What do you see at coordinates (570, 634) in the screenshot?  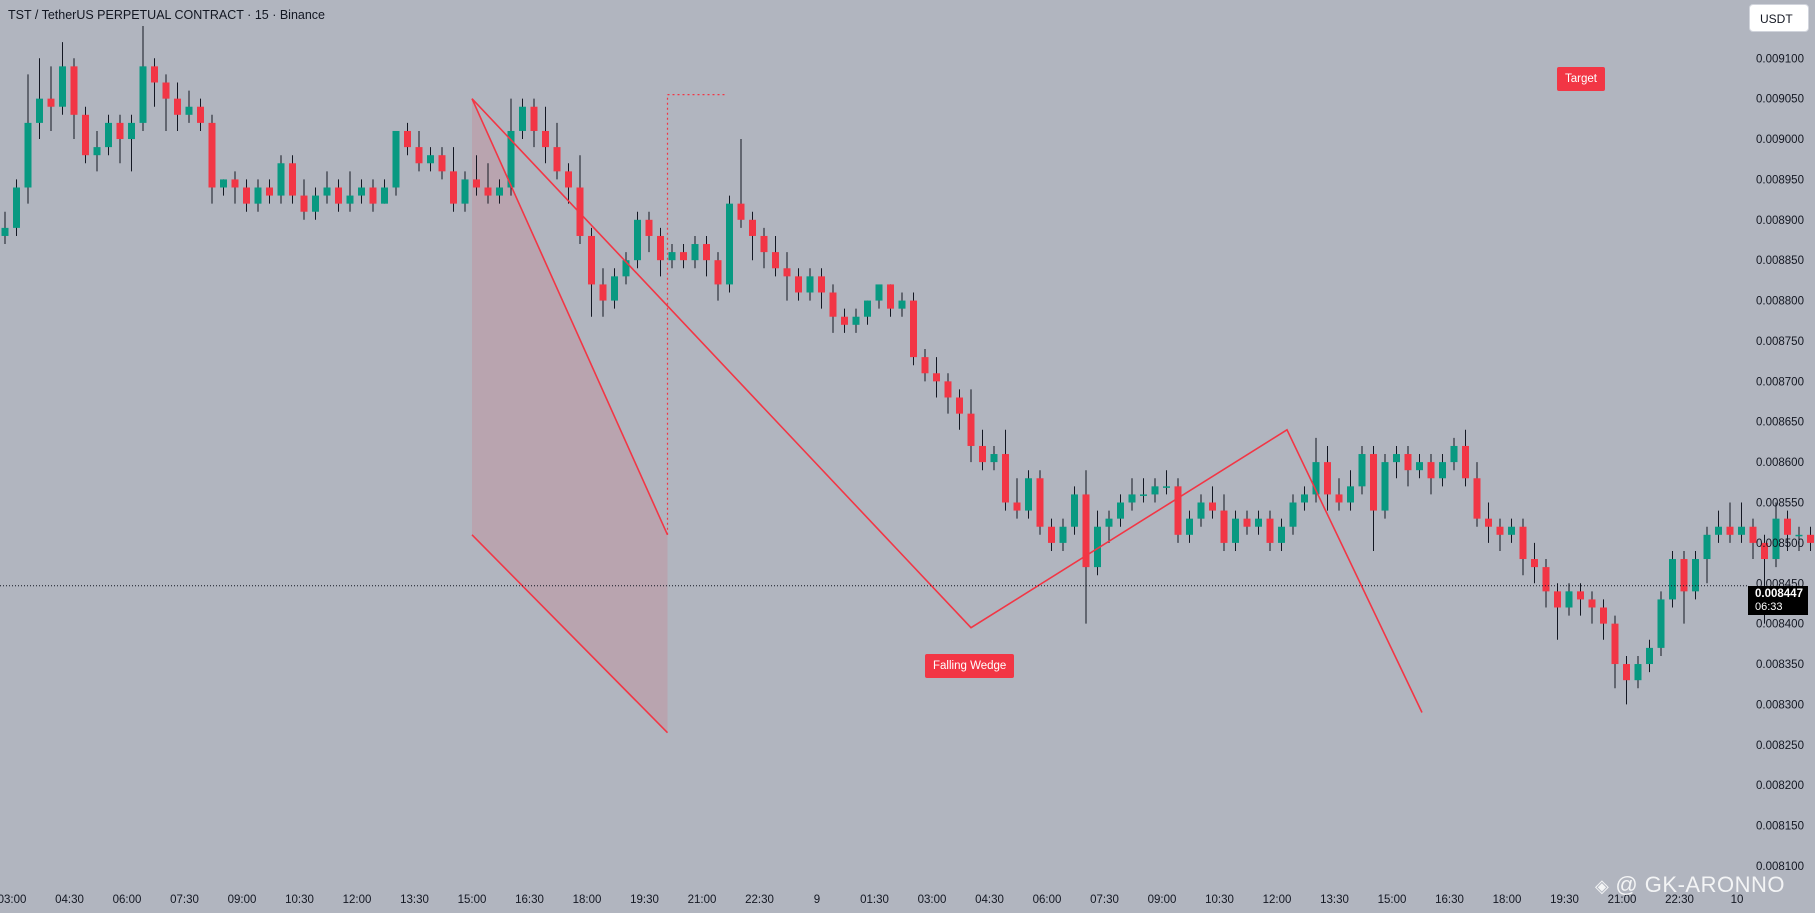 I see `wedge-lower-trendline` at bounding box center [570, 634].